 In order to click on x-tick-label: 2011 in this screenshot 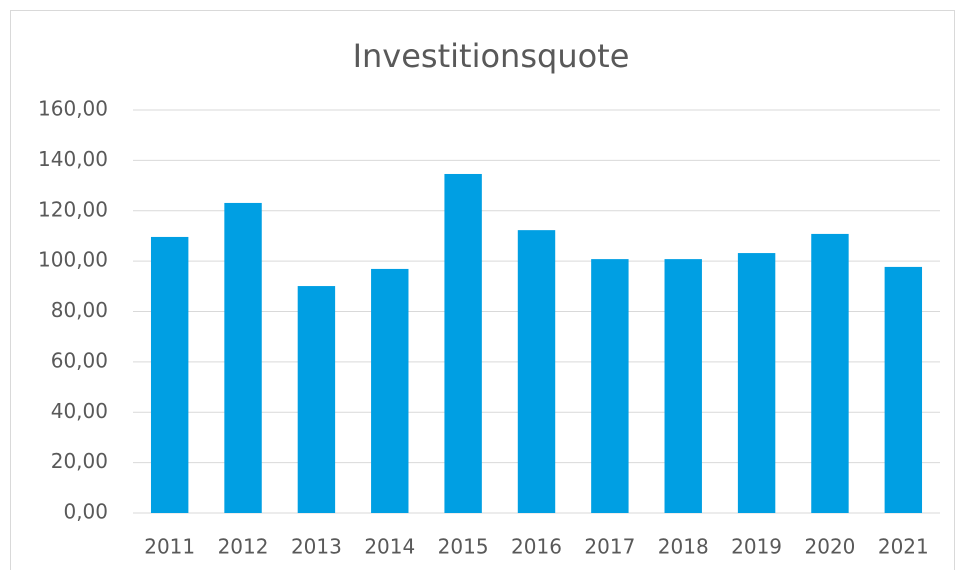, I will do `click(169, 547)`.